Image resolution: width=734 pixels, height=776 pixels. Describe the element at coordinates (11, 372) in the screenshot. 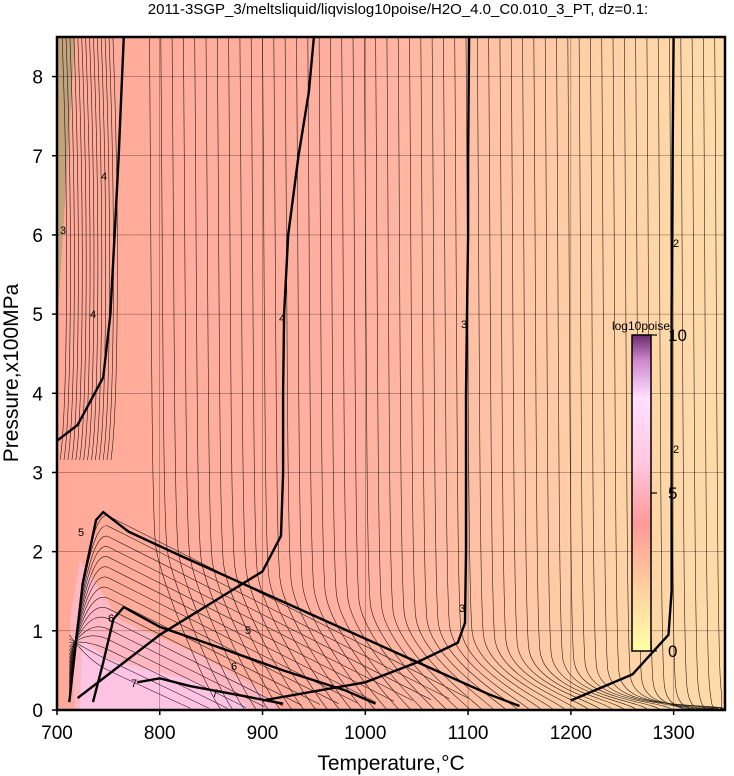

I see `y-axis-title: Pressure,x100MPa` at that location.